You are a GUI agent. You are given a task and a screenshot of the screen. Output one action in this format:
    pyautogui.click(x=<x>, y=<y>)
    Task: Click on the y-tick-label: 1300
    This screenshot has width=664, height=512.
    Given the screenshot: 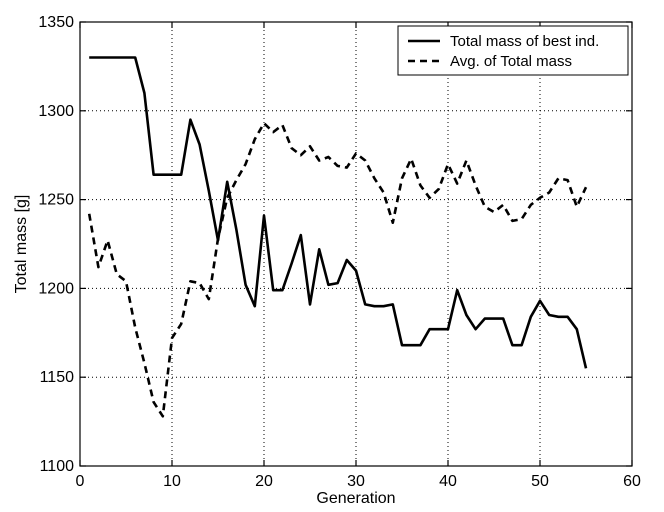 What is the action you would take?
    pyautogui.click(x=56, y=111)
    